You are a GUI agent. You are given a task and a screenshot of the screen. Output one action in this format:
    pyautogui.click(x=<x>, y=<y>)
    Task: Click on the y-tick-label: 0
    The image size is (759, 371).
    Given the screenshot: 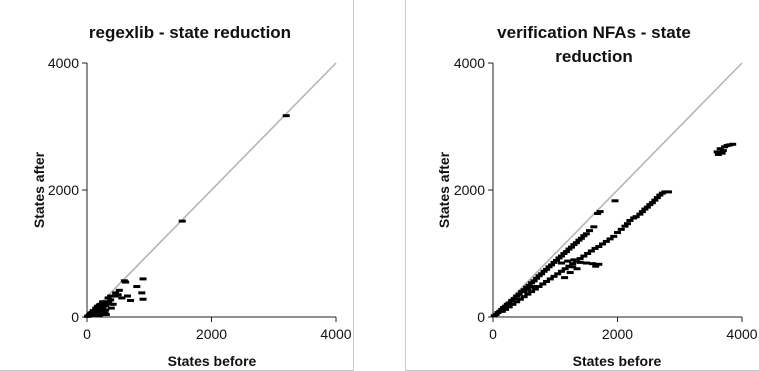 What is the action you would take?
    pyautogui.click(x=75, y=317)
    